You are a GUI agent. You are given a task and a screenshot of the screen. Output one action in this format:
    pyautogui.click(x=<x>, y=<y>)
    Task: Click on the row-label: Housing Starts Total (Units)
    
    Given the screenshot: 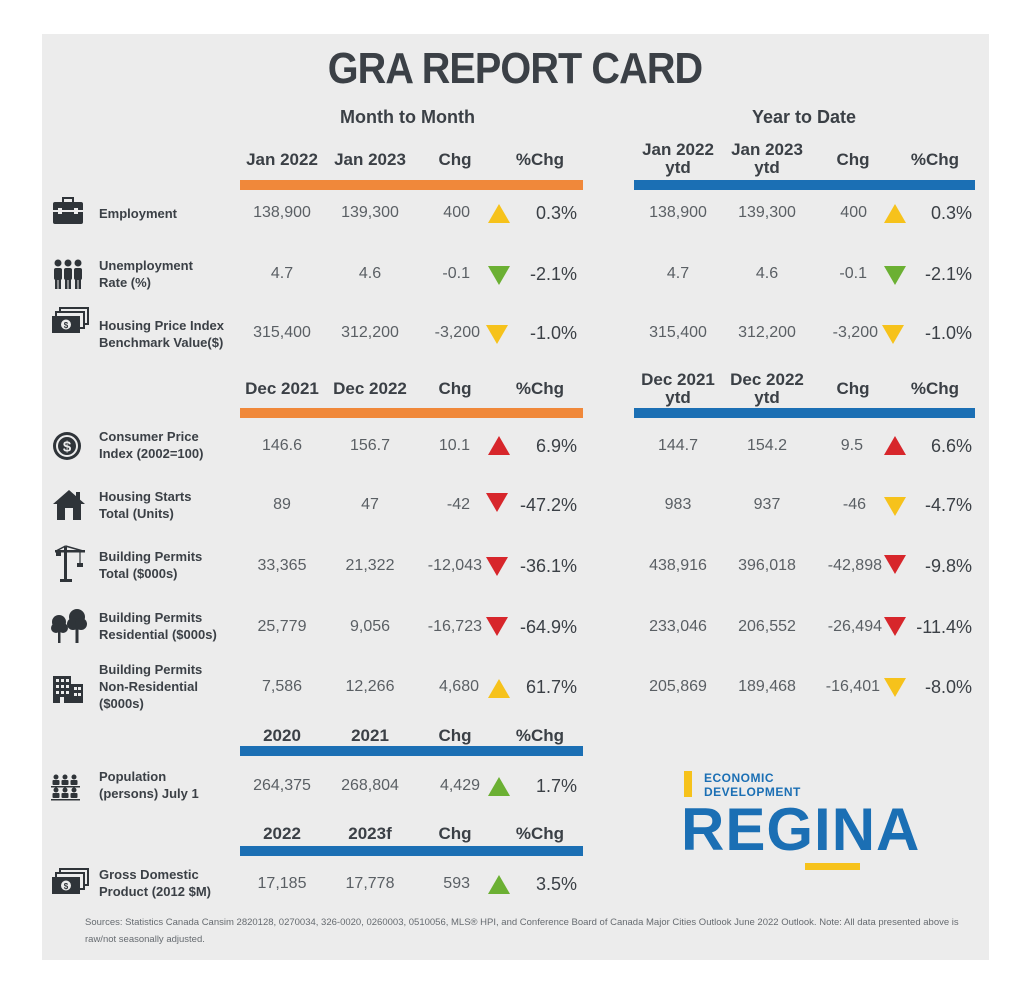 What is the action you would take?
    pyautogui.click(x=145, y=505)
    